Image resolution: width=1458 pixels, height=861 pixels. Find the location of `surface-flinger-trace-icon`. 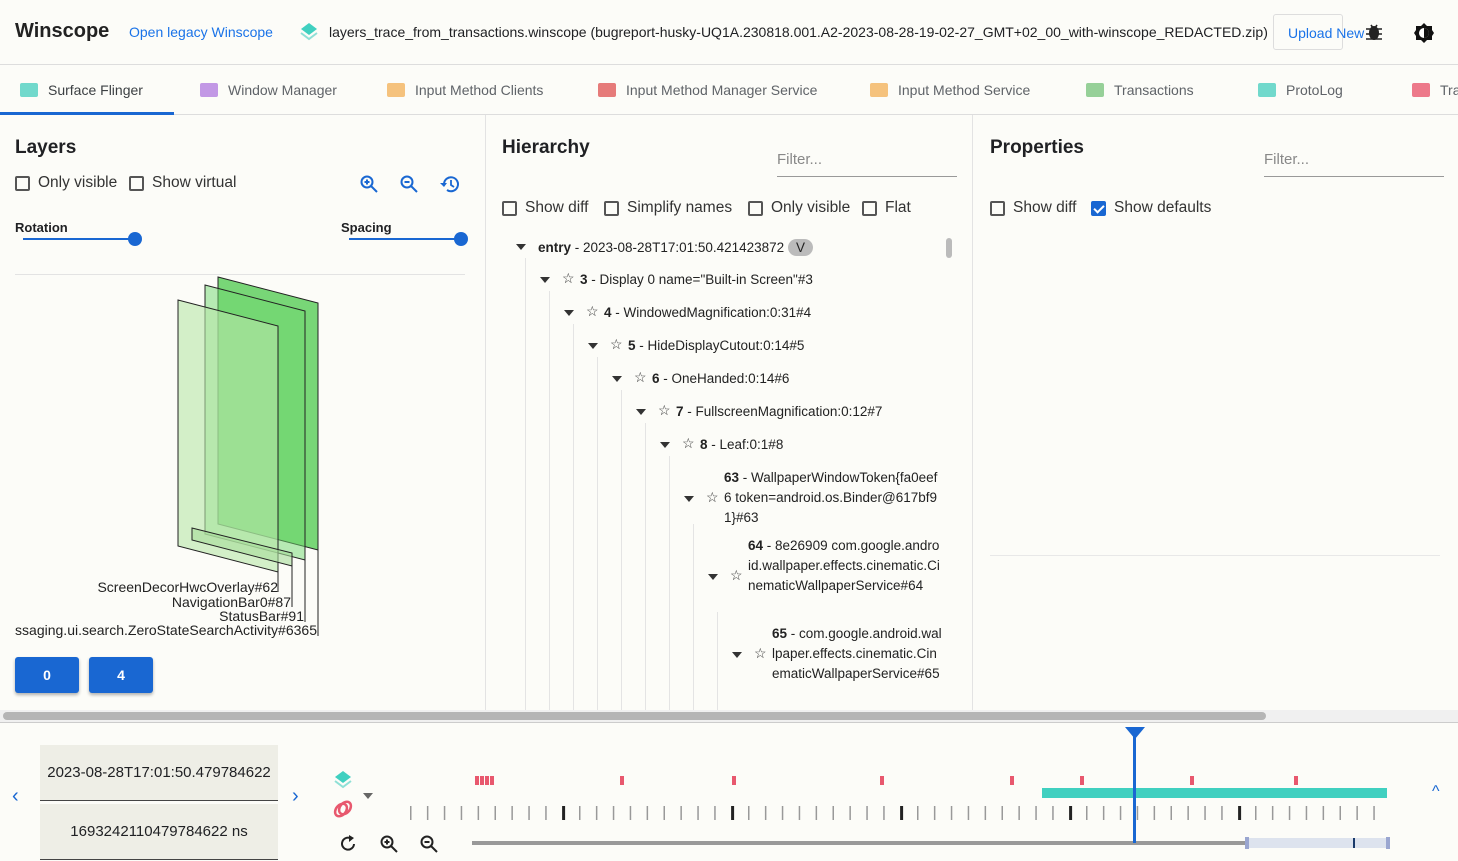

surface-flinger-trace-icon is located at coordinates (343, 780).